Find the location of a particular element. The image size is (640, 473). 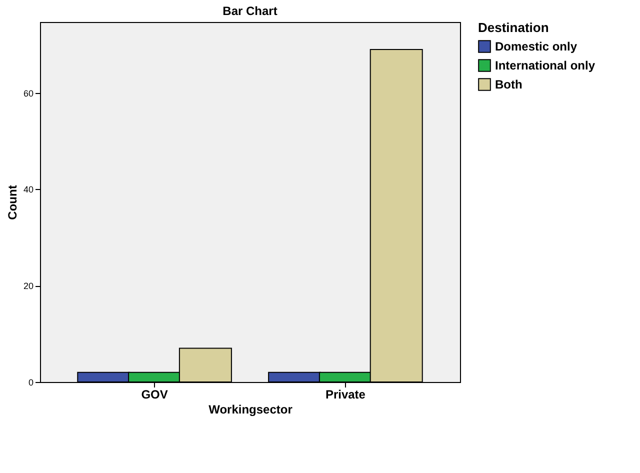

legend-label: Both is located at coordinates (508, 85).